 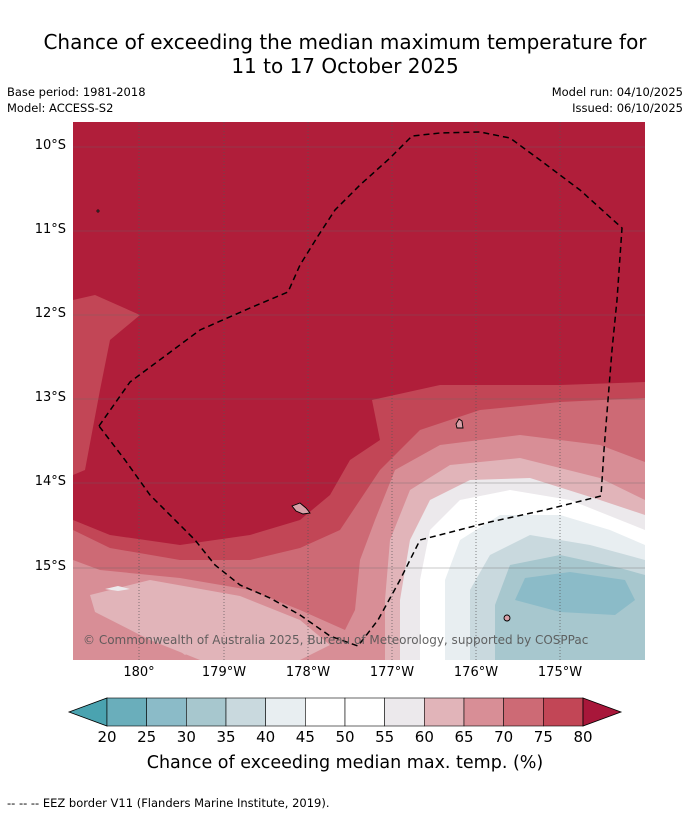 What do you see at coordinates (617, 100) in the screenshot?
I see `meta-right: Model run: 04/10/2025 Issued: 06/10/2025` at bounding box center [617, 100].